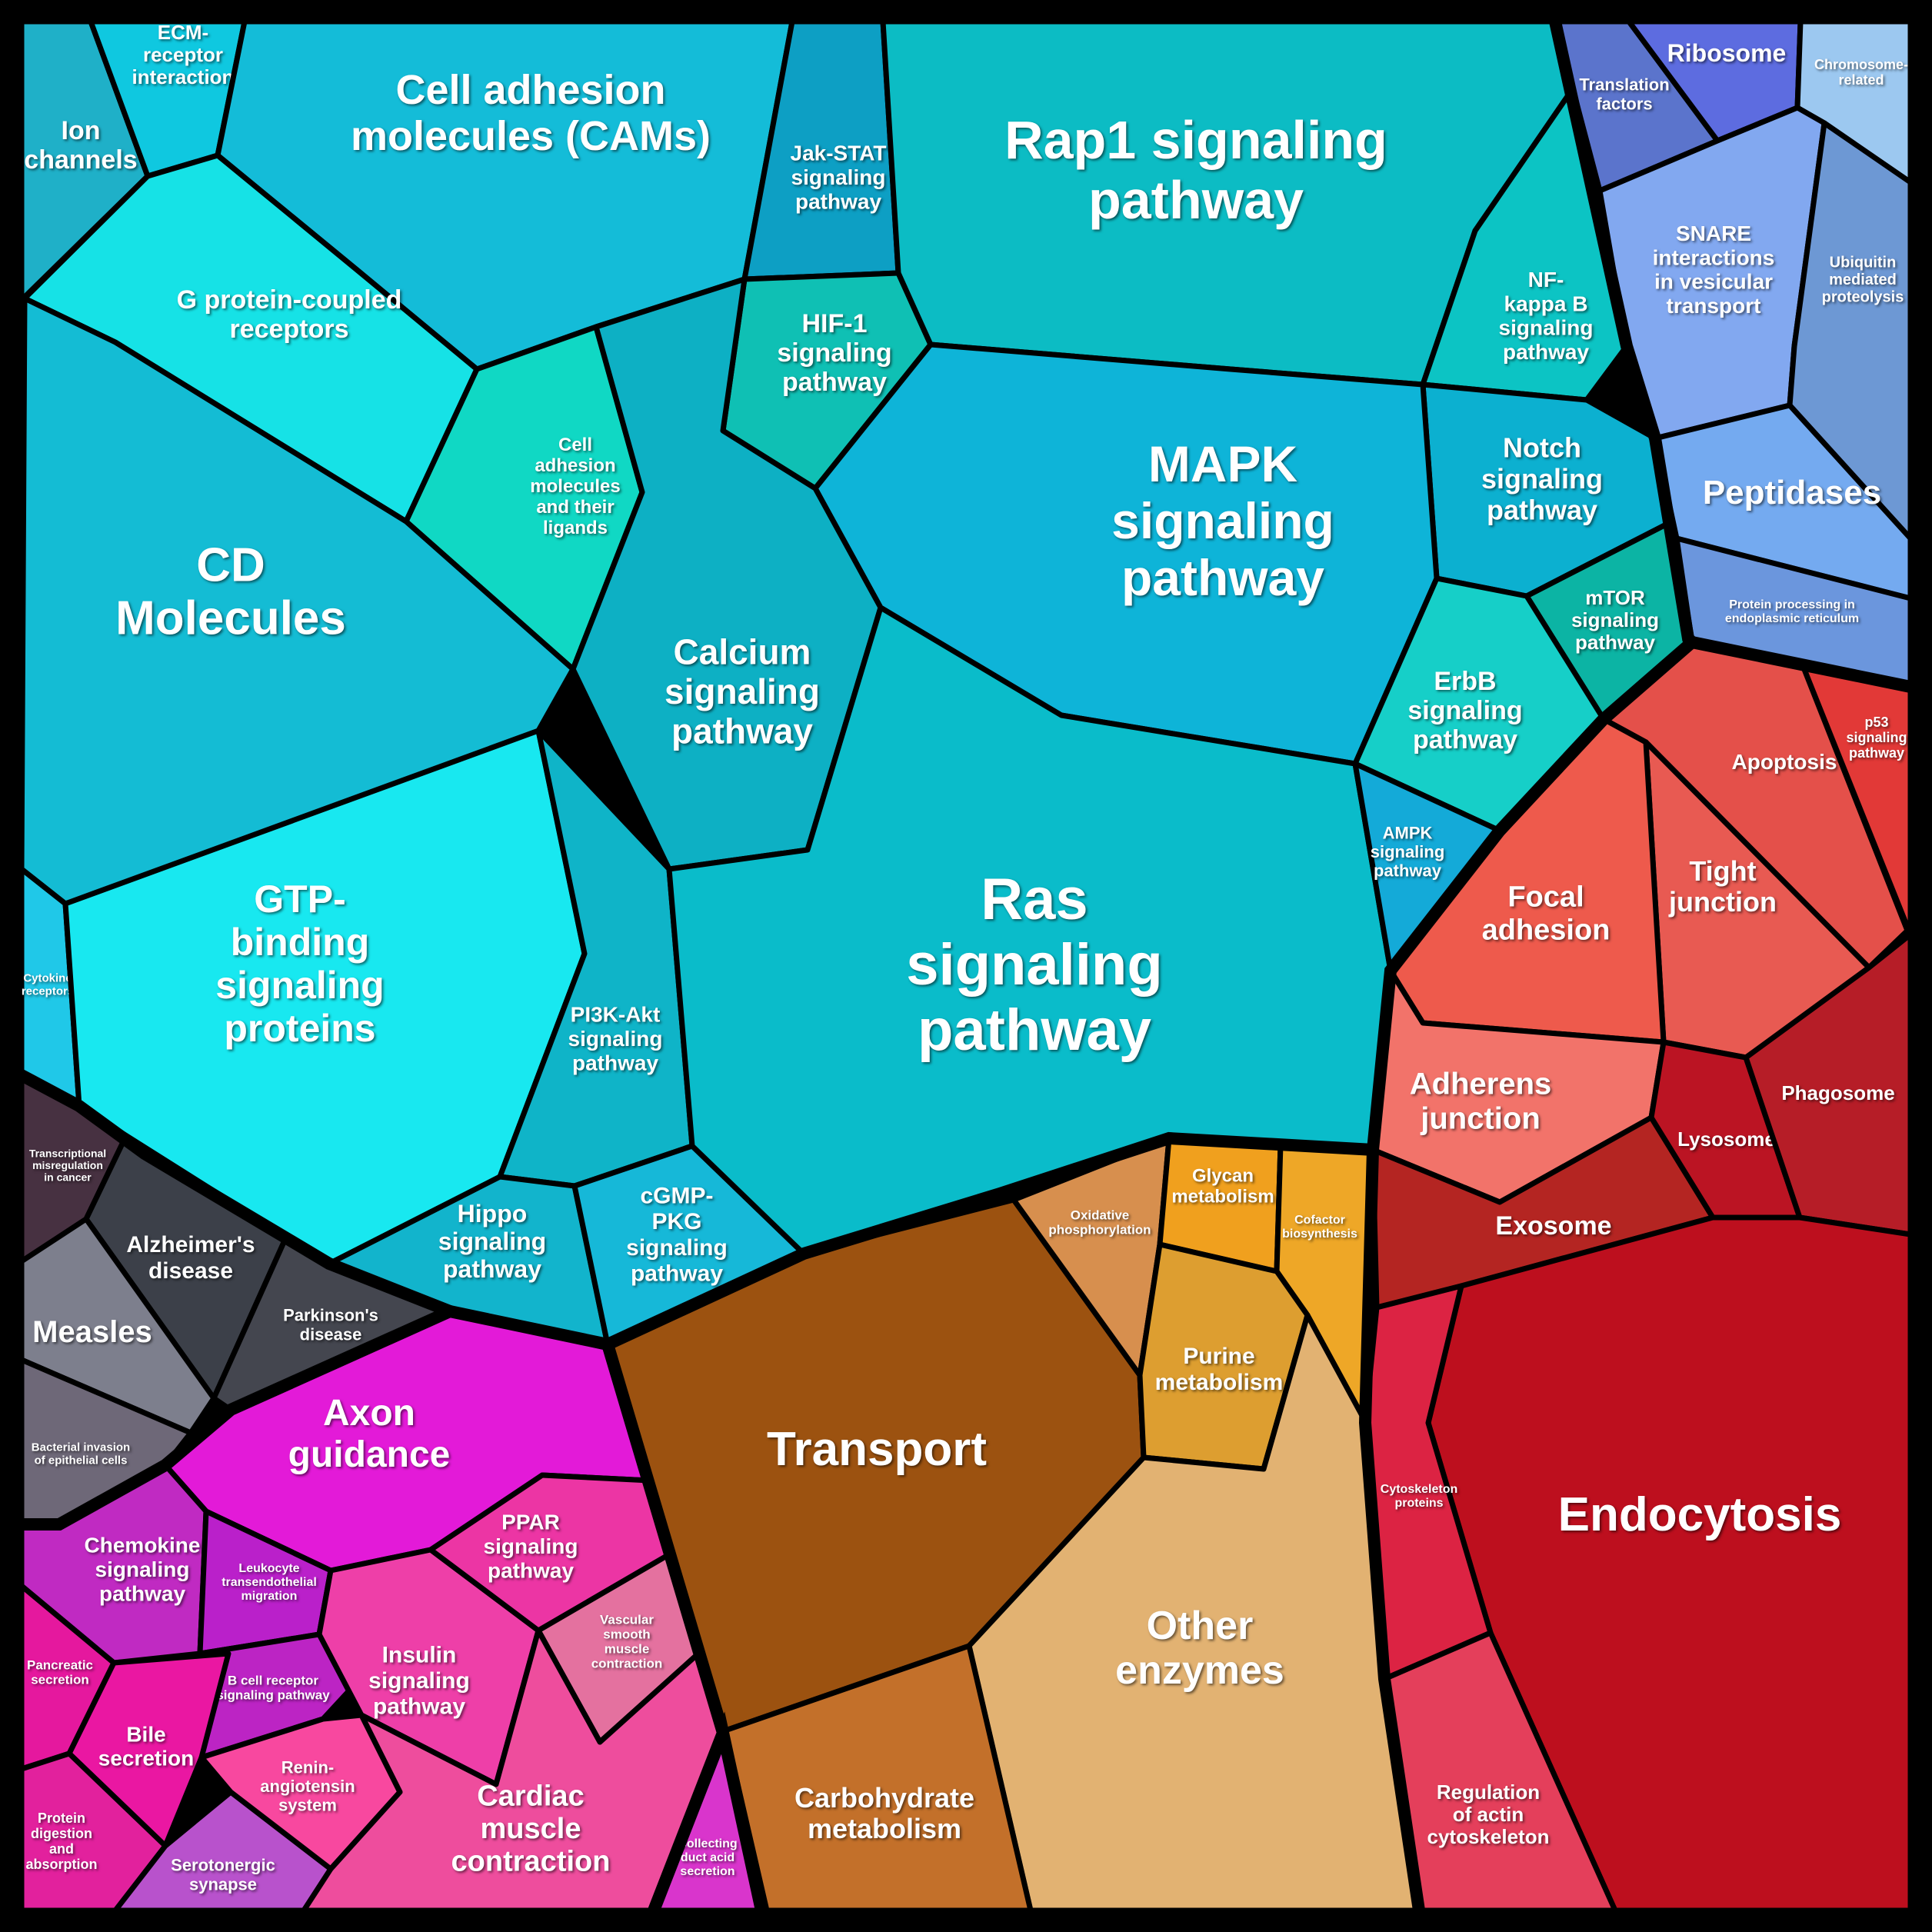  I want to click on translation-factors-label: Translation factors, so click(1624, 94).